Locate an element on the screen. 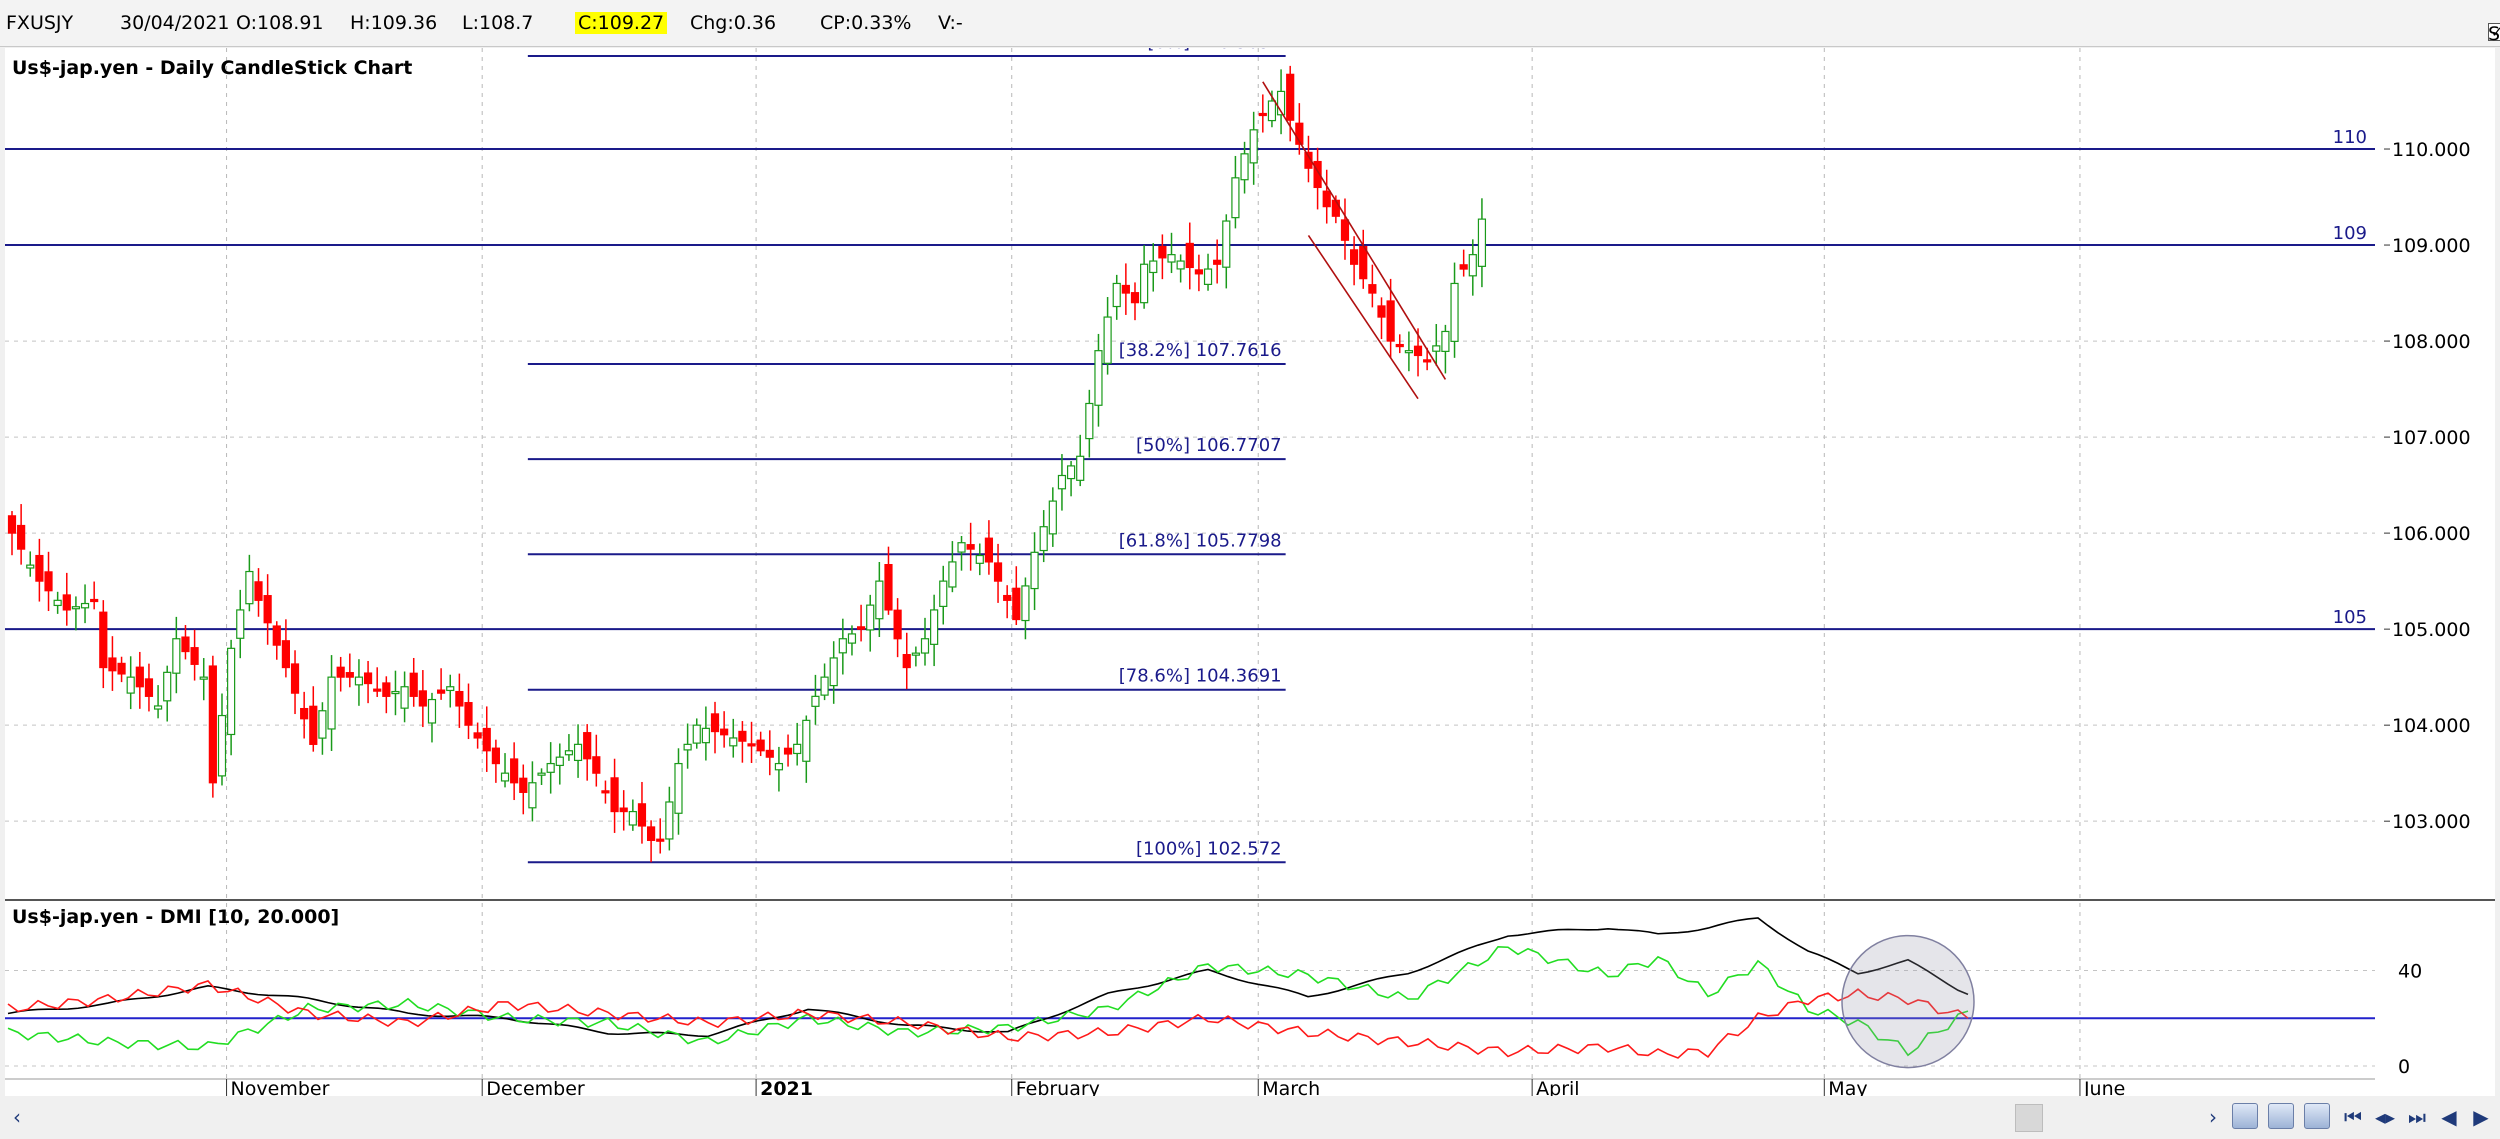  dmi-y-tick-label: 0 is located at coordinates (2404, 1067).